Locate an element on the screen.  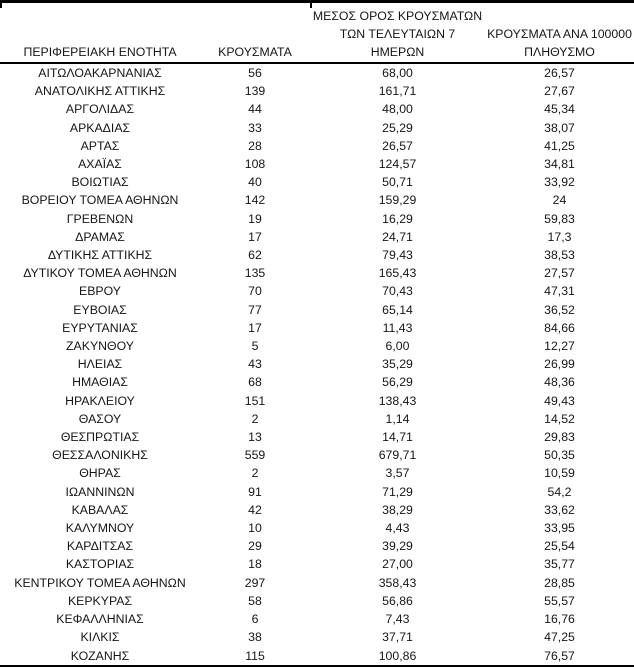
cell-avg7days: 25,29 is located at coordinates (397, 127).